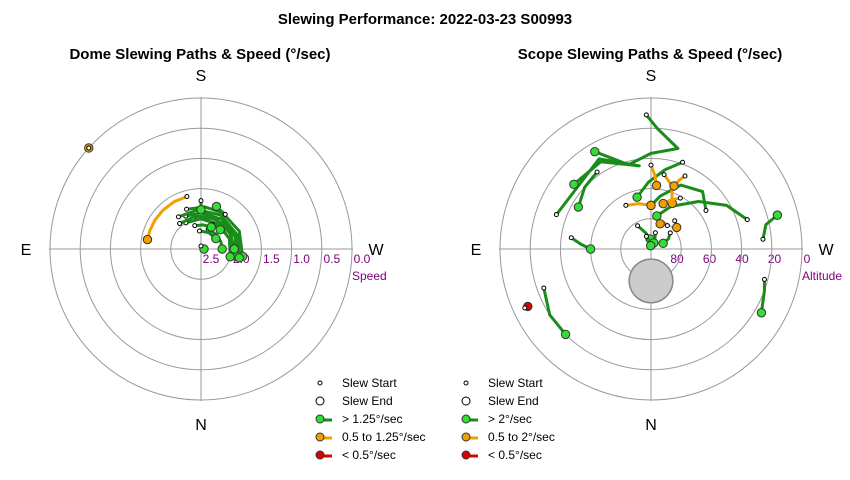  I want to click on scope-legend-item: 0.5 to 2°/sec, so click(508, 437).